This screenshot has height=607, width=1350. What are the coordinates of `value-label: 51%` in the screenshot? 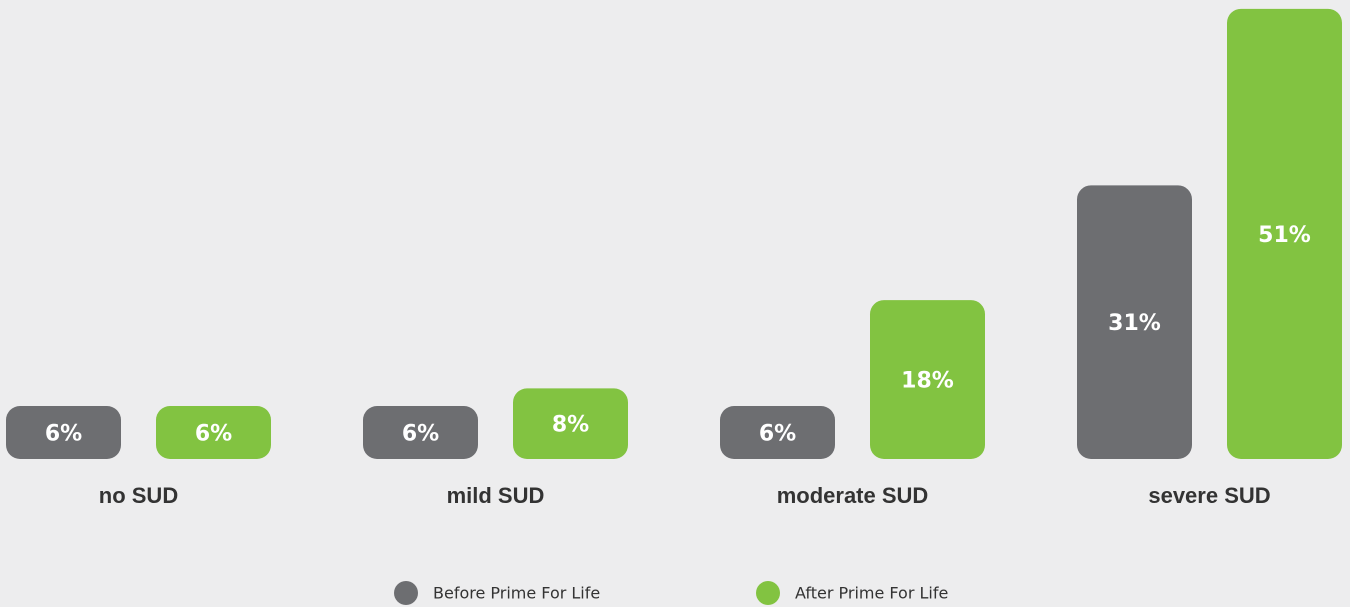 It's located at (1284, 235).